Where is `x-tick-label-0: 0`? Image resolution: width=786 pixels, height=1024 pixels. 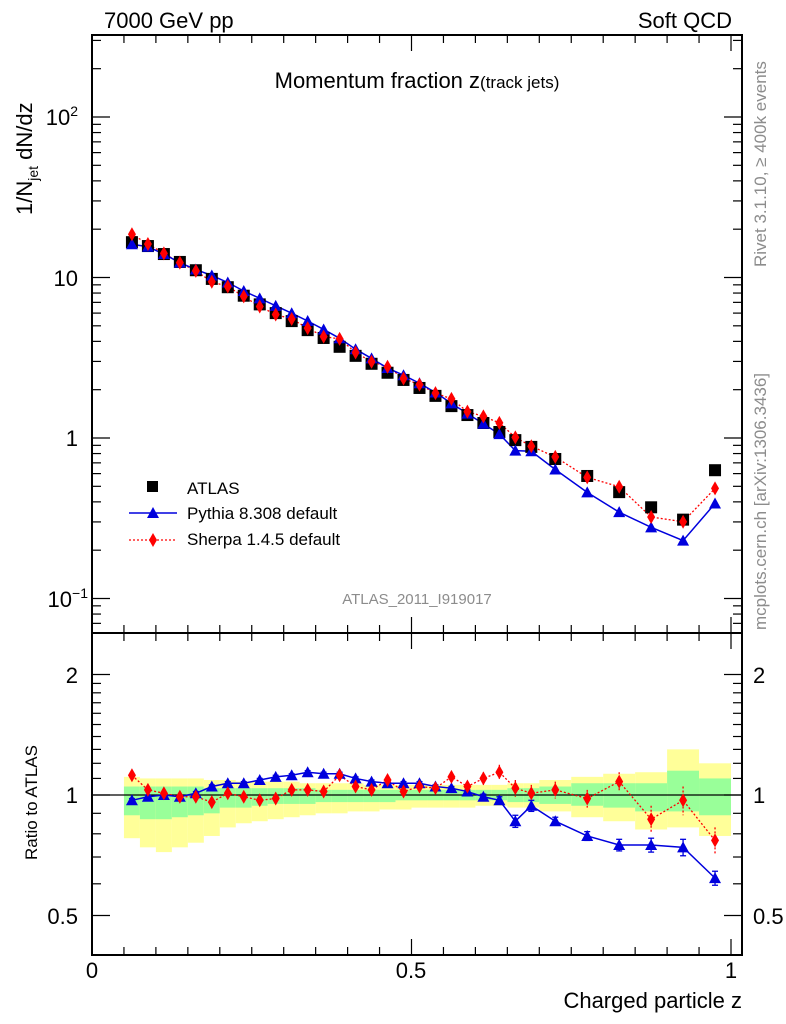
x-tick-label-0: 0 is located at coordinates (92, 970).